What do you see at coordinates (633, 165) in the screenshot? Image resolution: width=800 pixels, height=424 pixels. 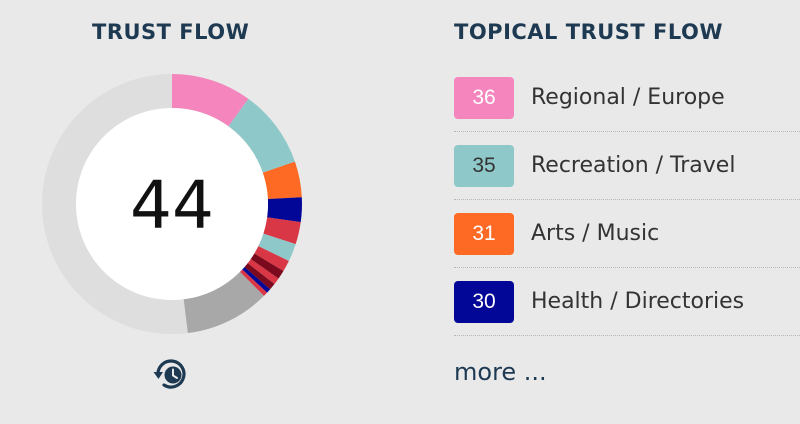 I see `topic-label: Recreation / Travel` at bounding box center [633, 165].